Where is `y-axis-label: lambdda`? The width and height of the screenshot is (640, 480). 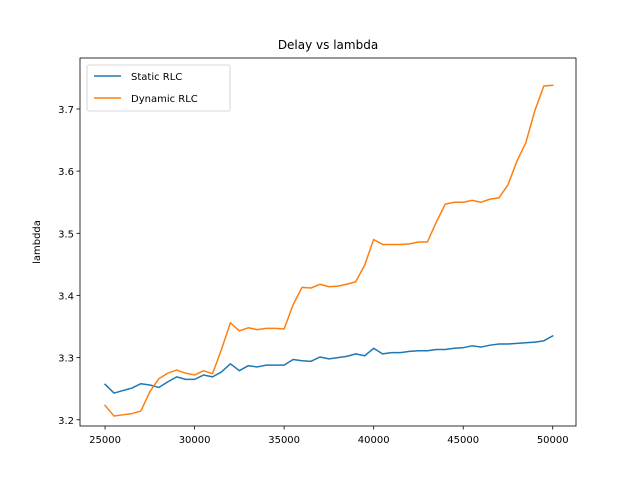 y-axis-label: lambdda is located at coordinates (37, 242).